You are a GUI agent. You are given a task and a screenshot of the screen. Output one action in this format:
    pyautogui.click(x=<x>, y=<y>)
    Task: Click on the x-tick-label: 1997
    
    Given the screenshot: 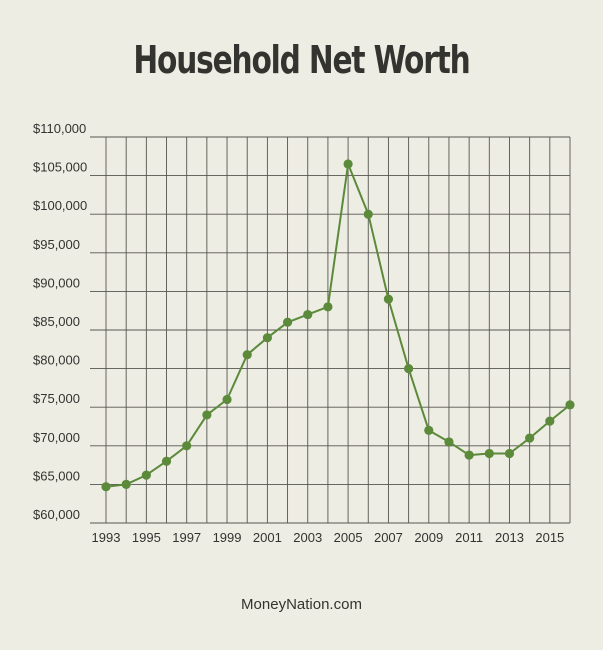 What is the action you would take?
    pyautogui.click(x=186, y=537)
    